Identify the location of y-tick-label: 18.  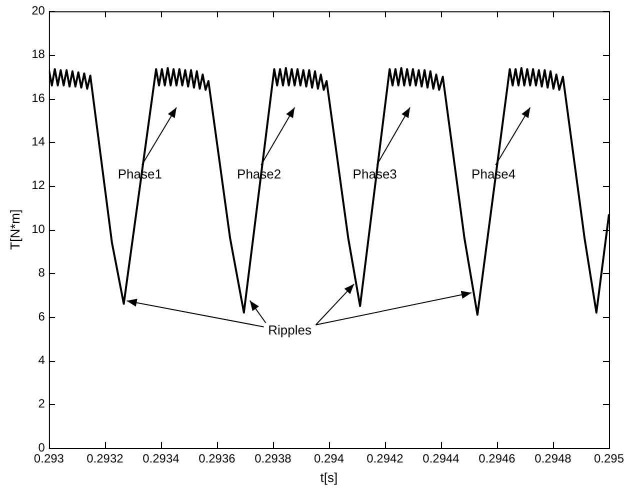
(39, 54).